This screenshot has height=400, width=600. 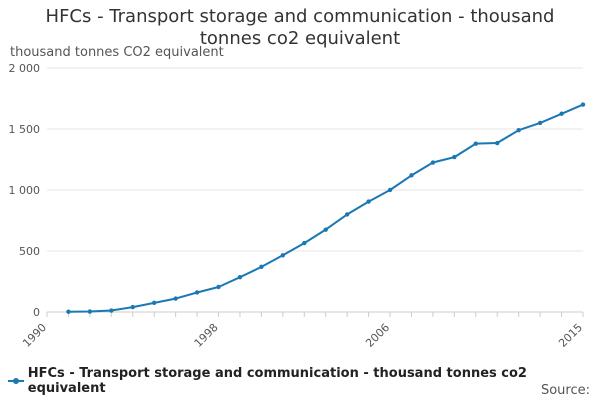 What do you see at coordinates (377, 335) in the screenshot?
I see `x-tick-label: 2006` at bounding box center [377, 335].